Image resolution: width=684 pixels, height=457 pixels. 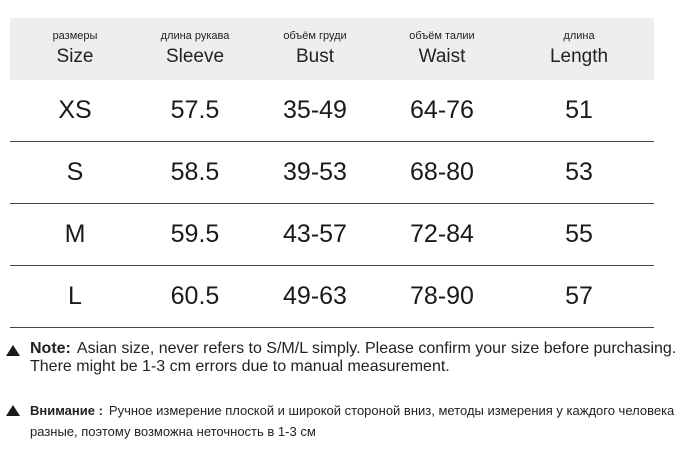 What do you see at coordinates (442, 56) in the screenshot?
I see `header-waist-en: Waist` at bounding box center [442, 56].